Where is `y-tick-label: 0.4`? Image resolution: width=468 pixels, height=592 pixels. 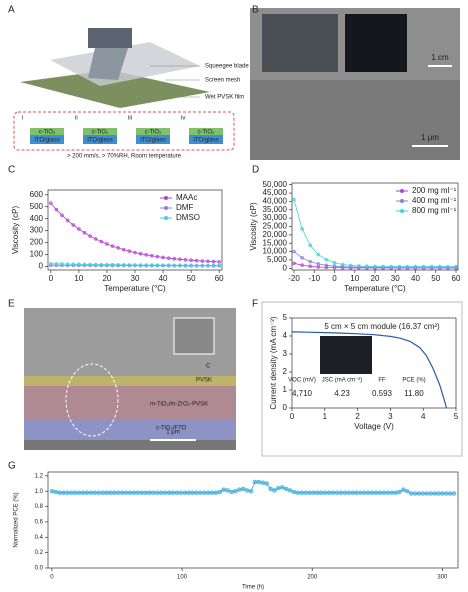 y-tick-label: 0.4 is located at coordinates (39, 538).